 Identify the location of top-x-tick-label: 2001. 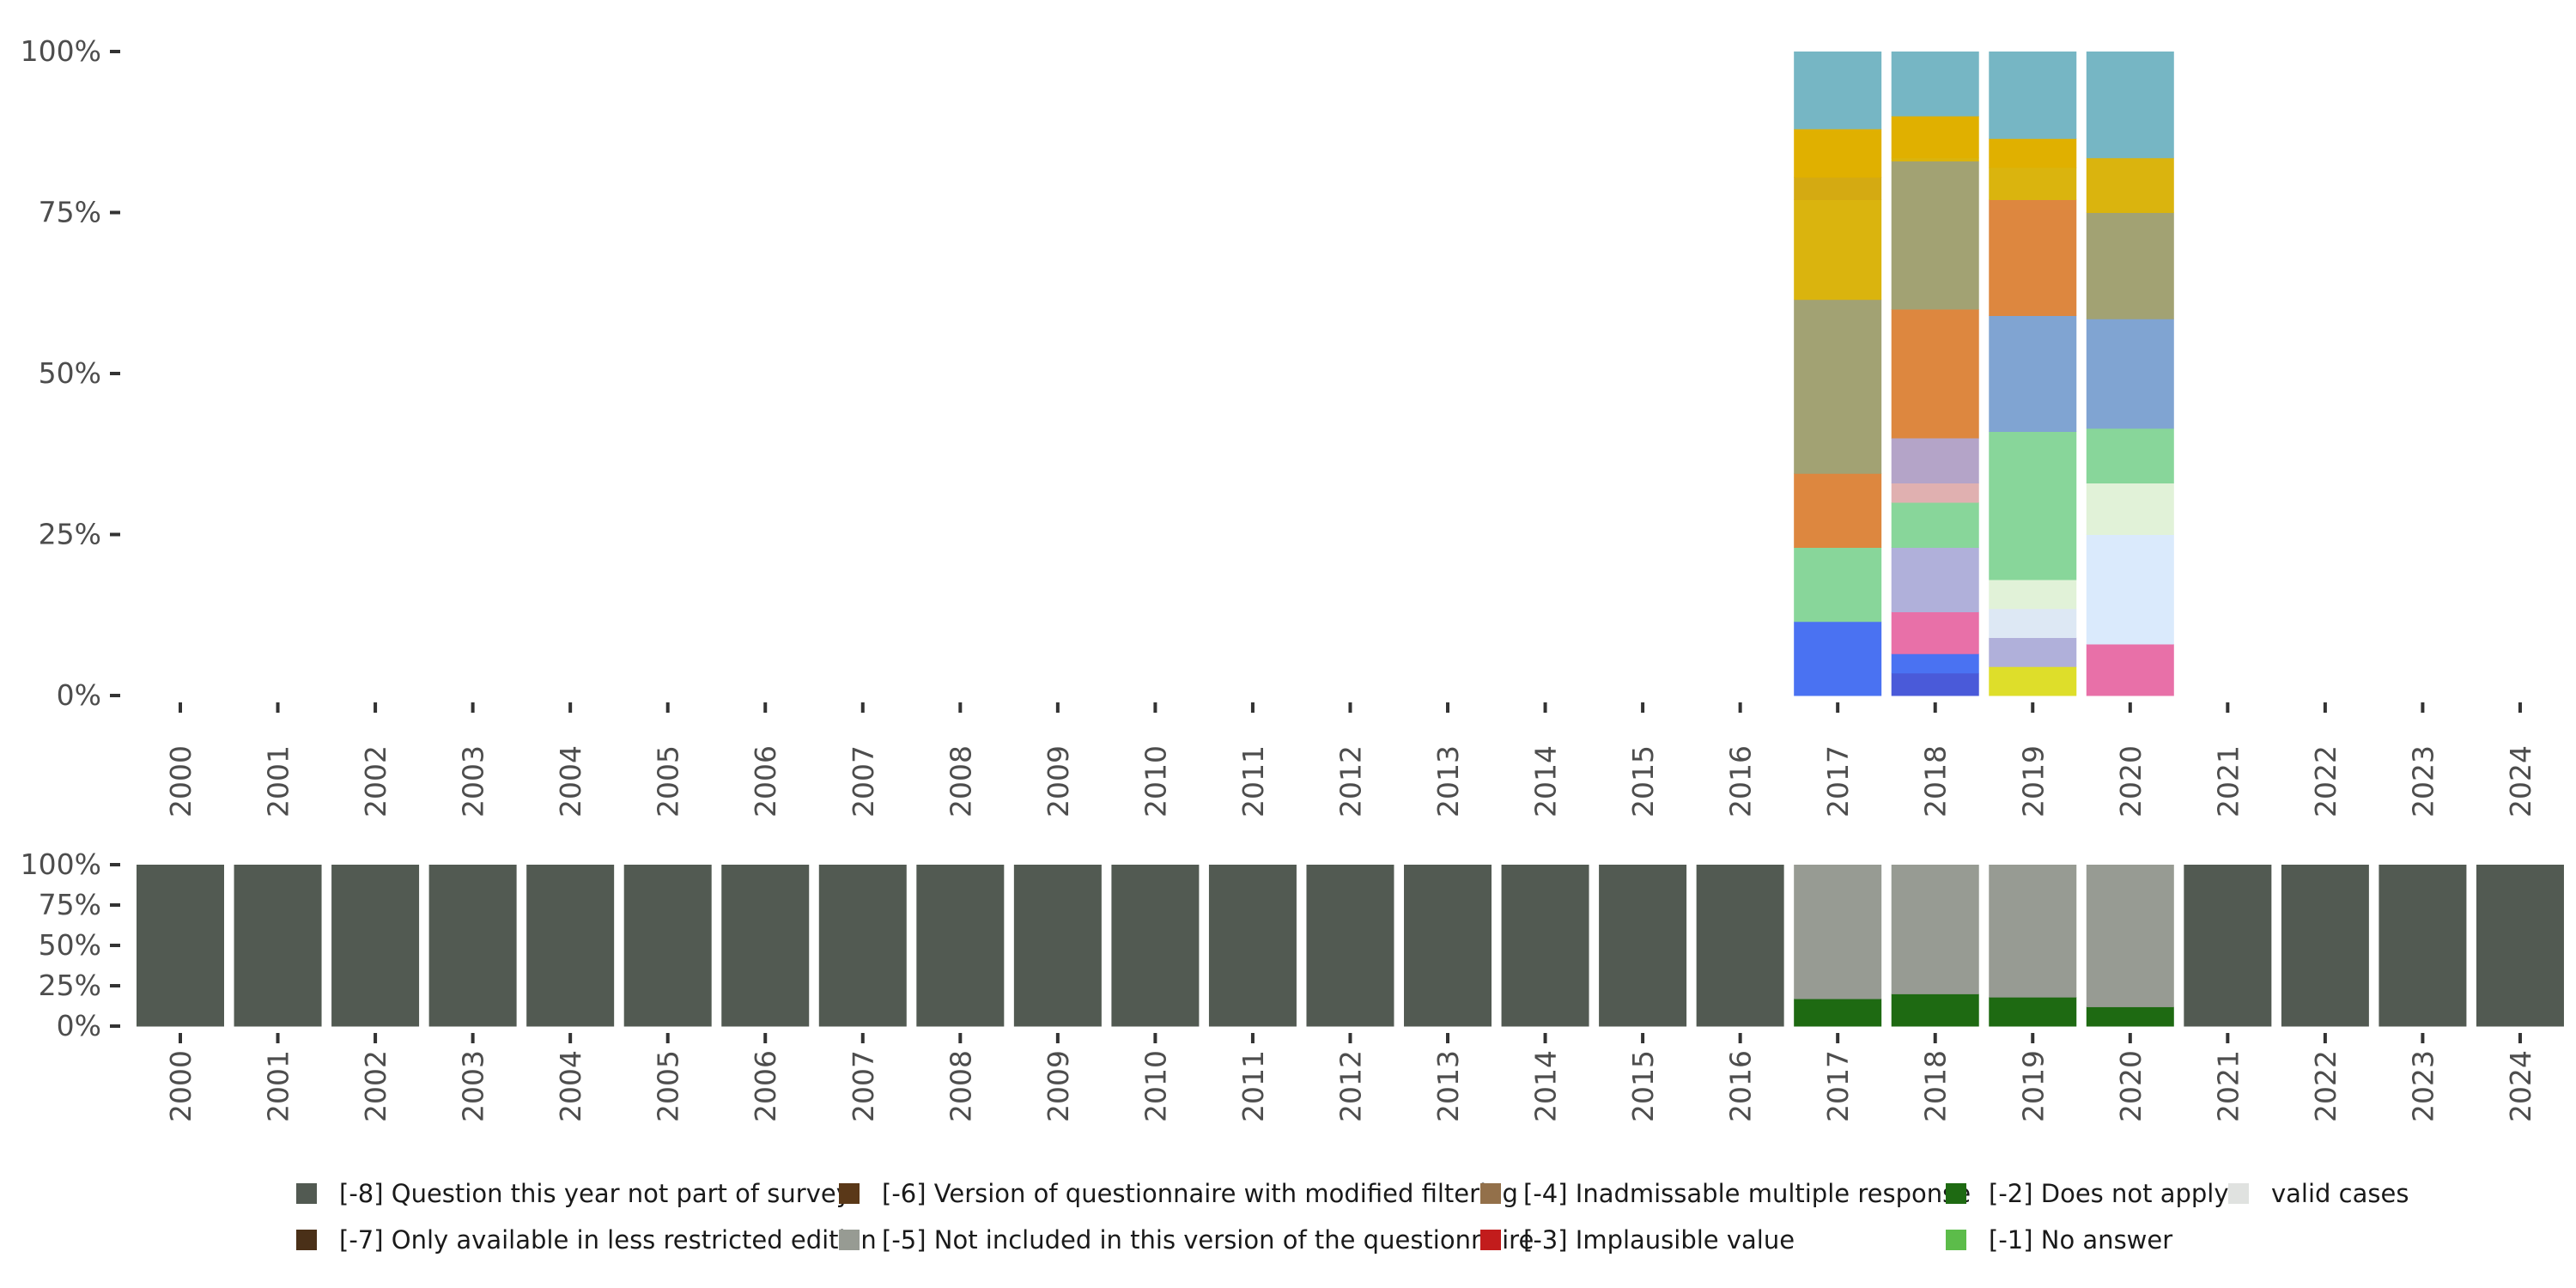
(279, 781).